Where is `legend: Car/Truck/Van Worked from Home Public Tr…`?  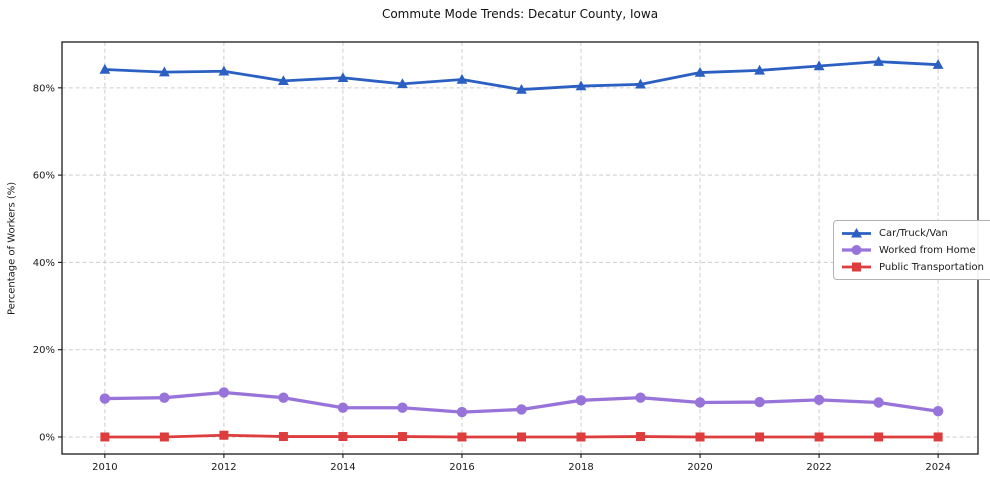
legend: Car/Truck/Van Worked from Home Public Tr… is located at coordinates (911, 250).